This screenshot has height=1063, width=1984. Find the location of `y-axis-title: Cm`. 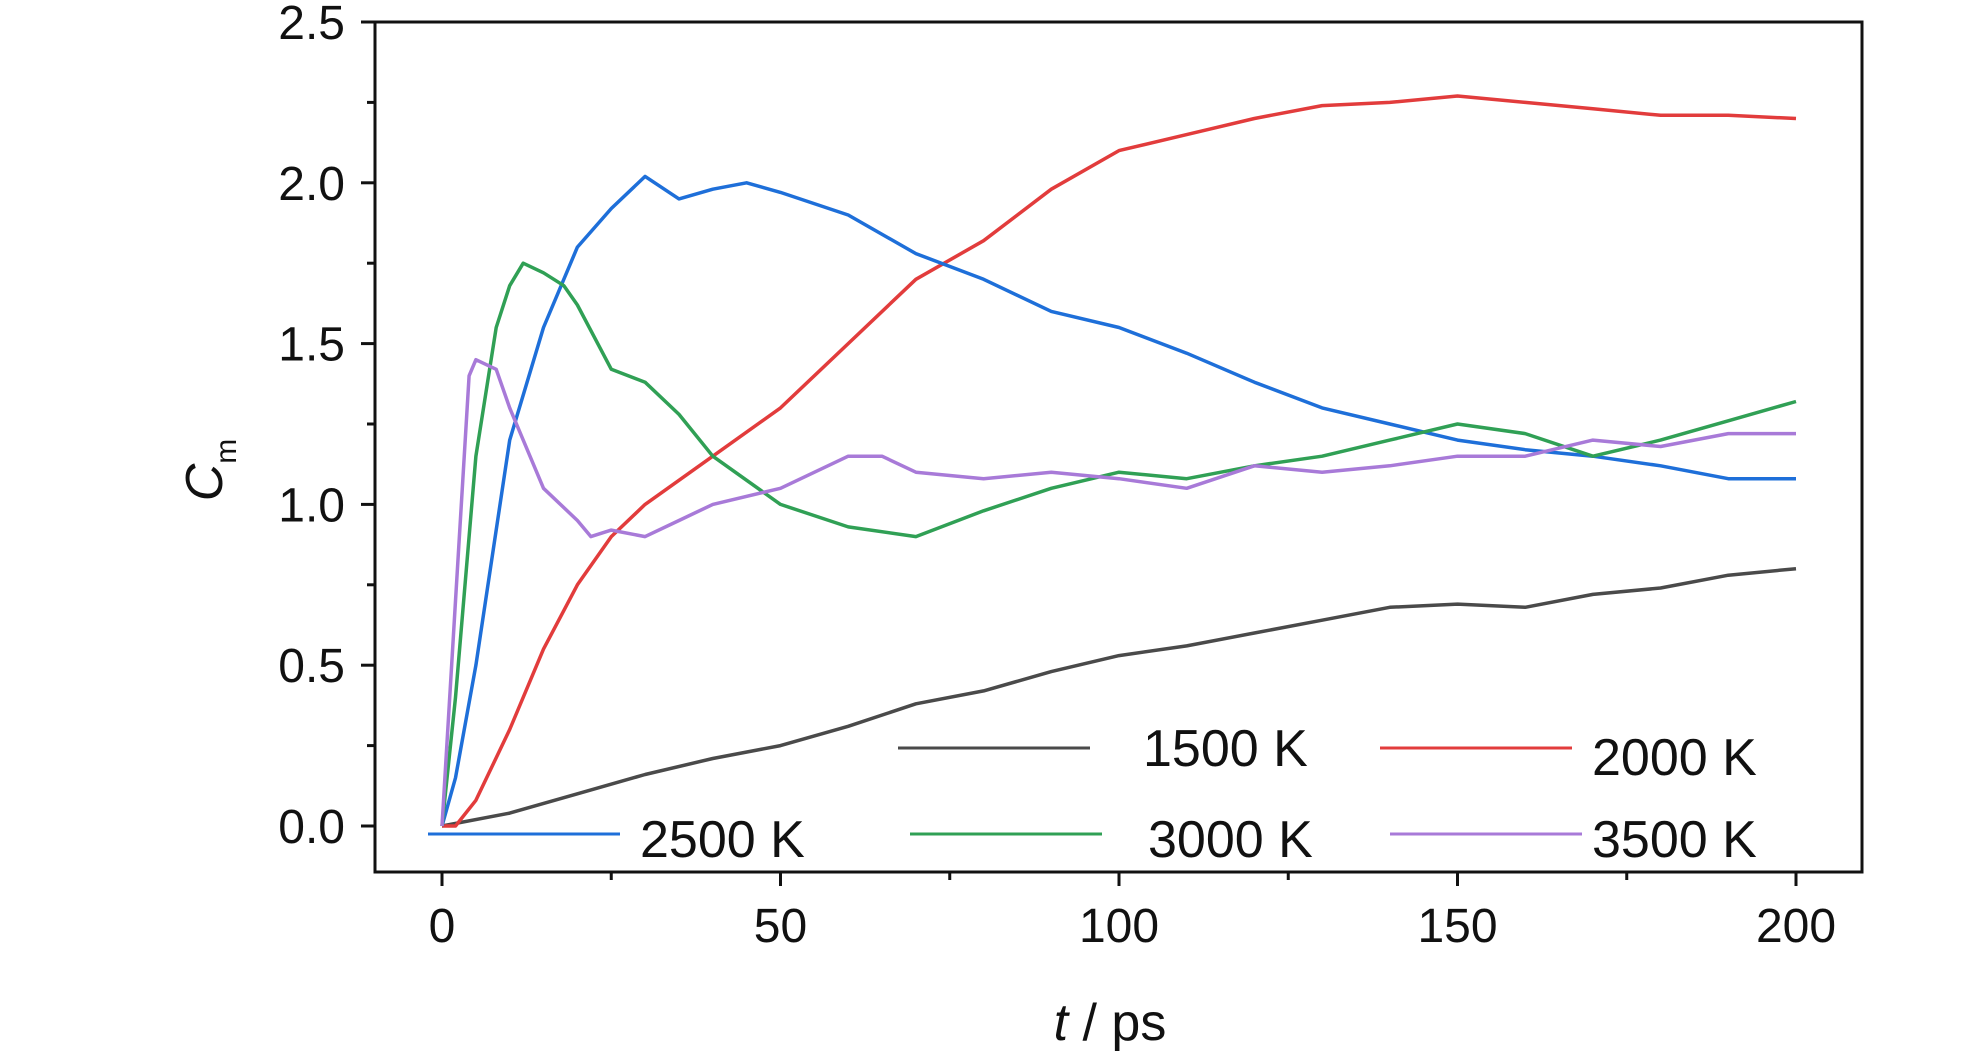

y-axis-title: Cm is located at coordinates (209, 470).